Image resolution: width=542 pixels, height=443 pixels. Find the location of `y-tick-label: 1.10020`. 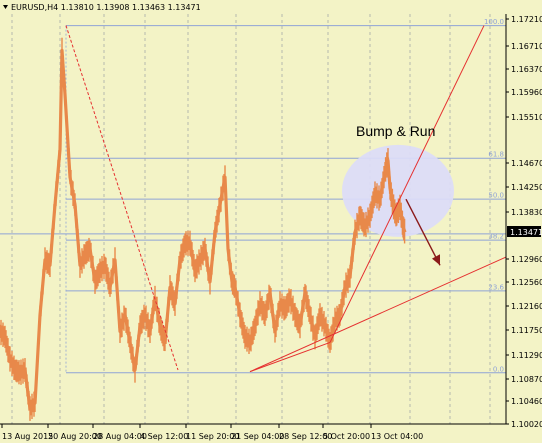

y-tick-label: 1.10020 is located at coordinates (526, 424).